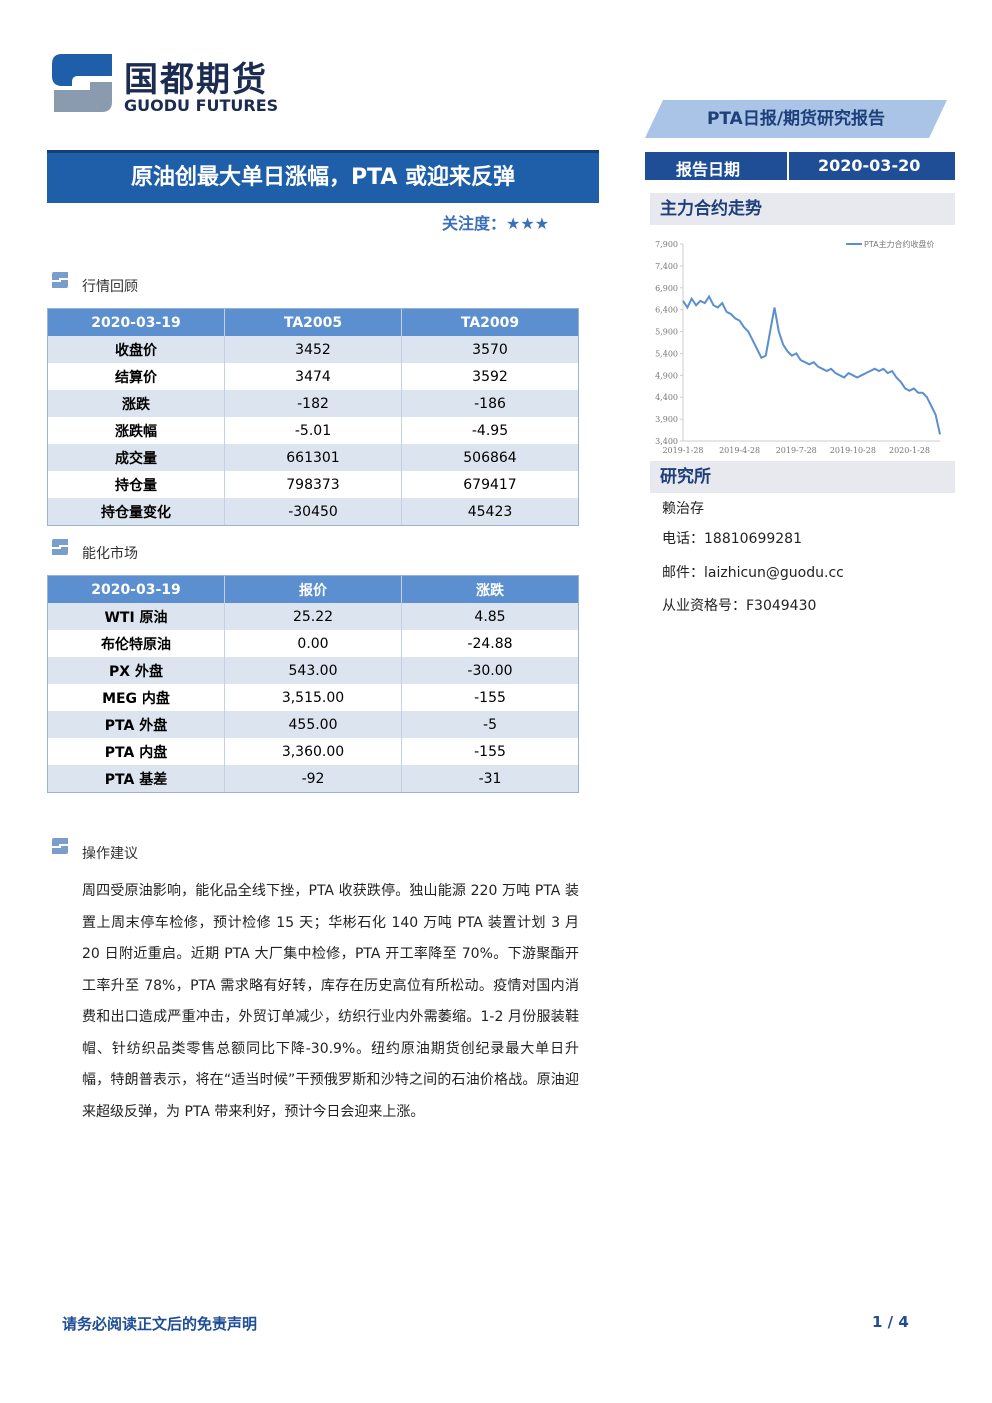 This screenshot has height=1403, width=992. Describe the element at coordinates (802, 477) in the screenshot. I see `research-title: 研究所` at that location.